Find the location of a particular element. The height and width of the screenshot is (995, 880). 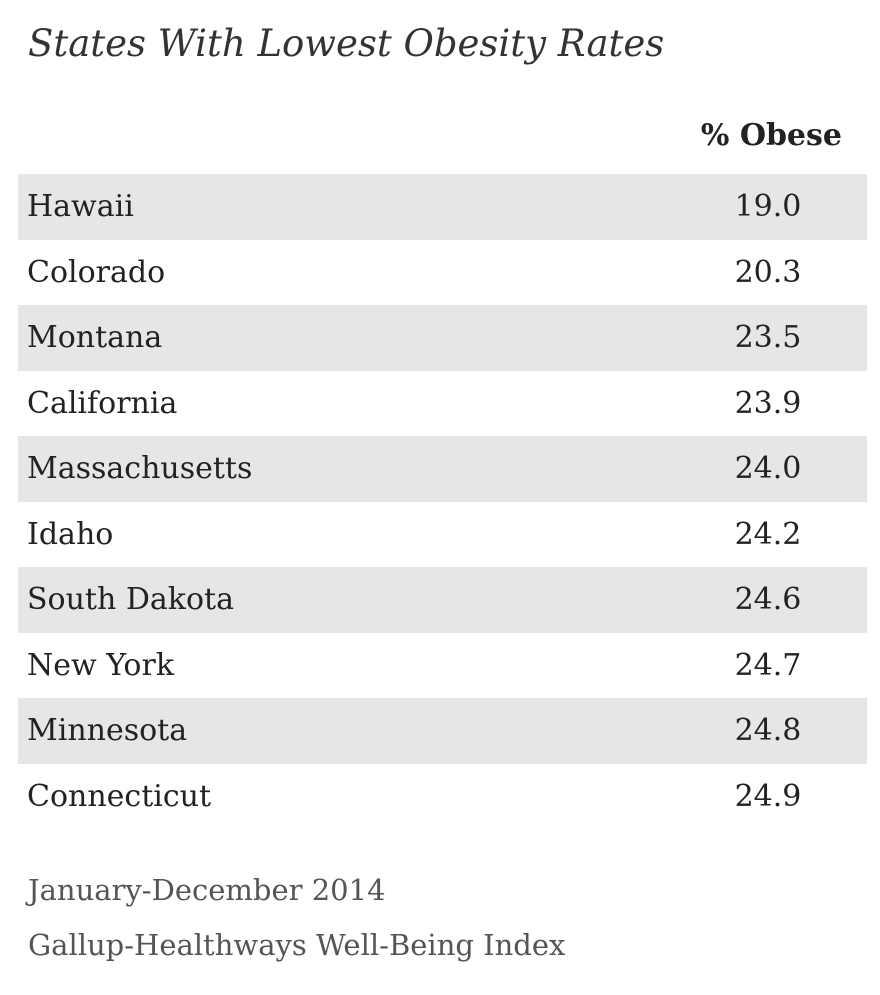

column-header-obese: % Obese is located at coordinates (771, 135).